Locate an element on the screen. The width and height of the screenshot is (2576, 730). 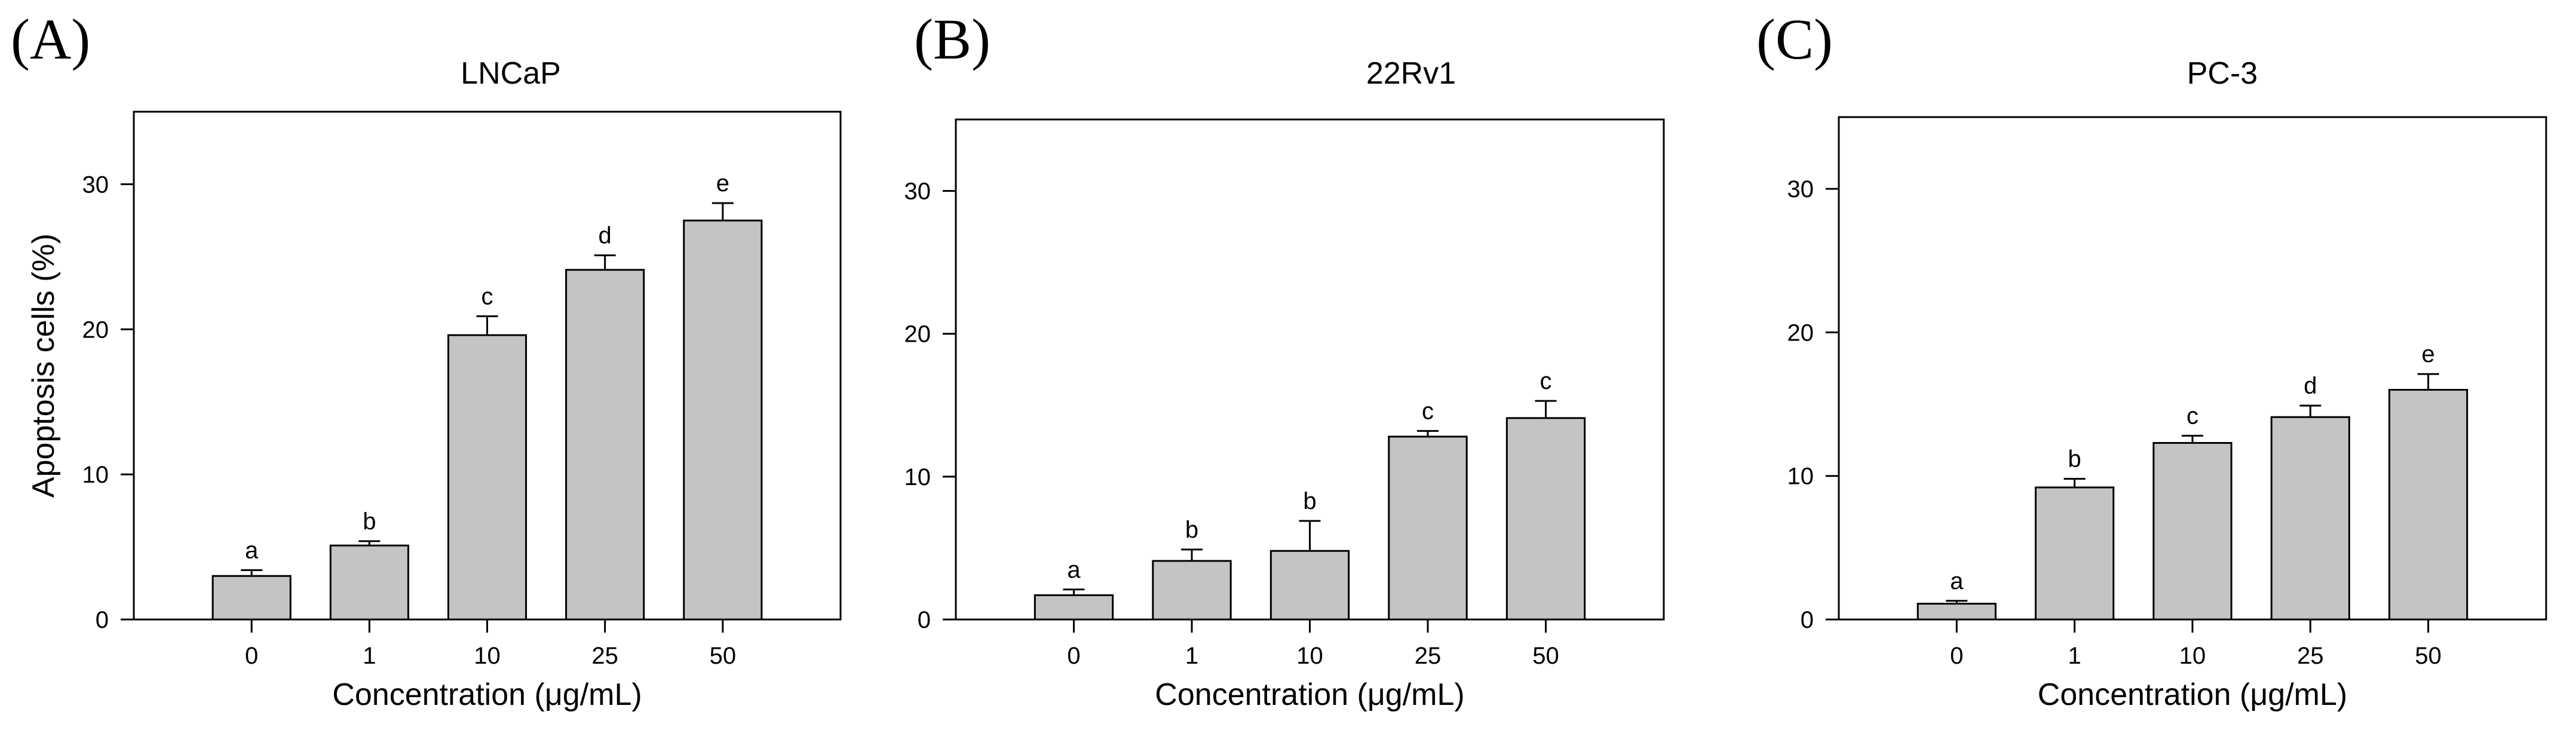
chart-title: LNCaP is located at coordinates (511, 73).